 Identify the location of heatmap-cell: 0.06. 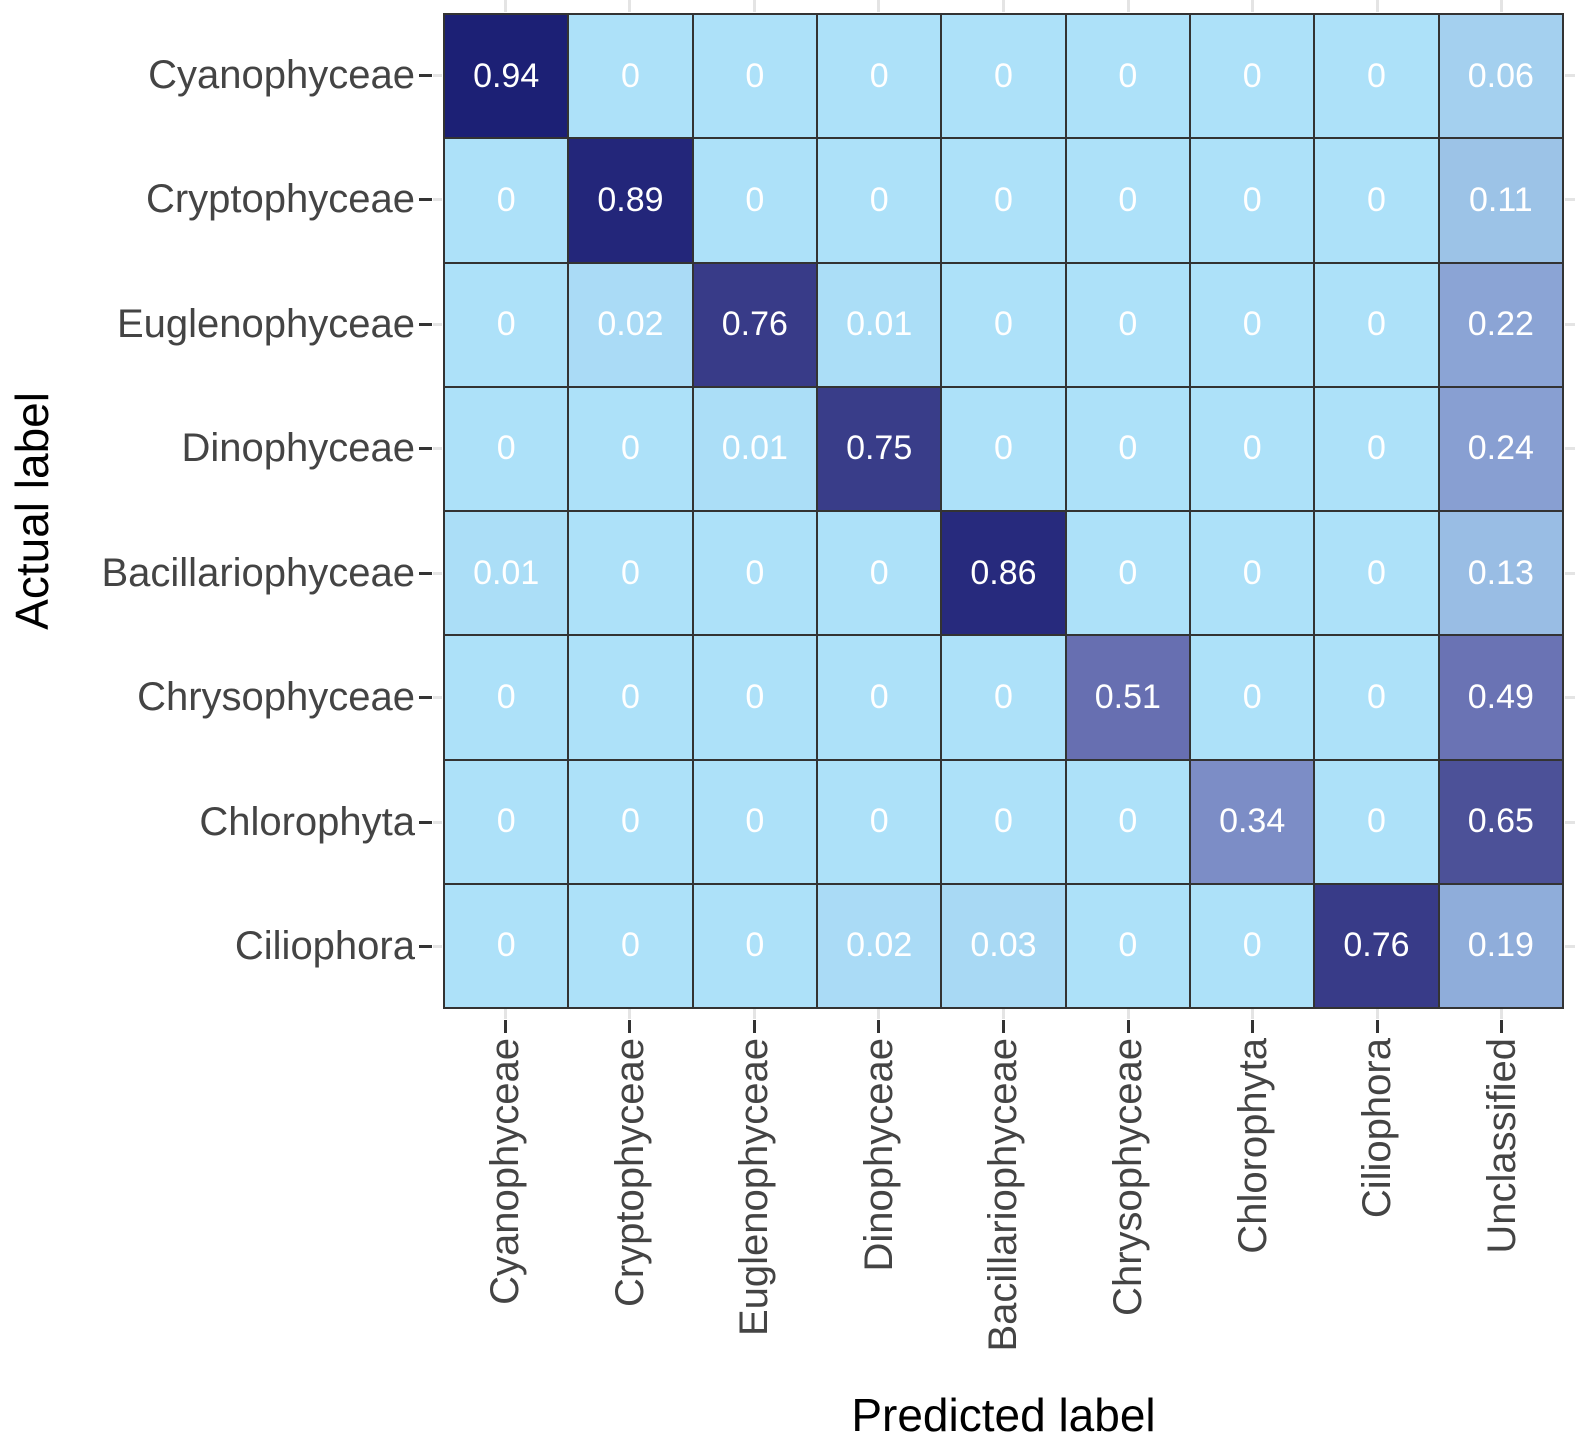
(1500, 76).